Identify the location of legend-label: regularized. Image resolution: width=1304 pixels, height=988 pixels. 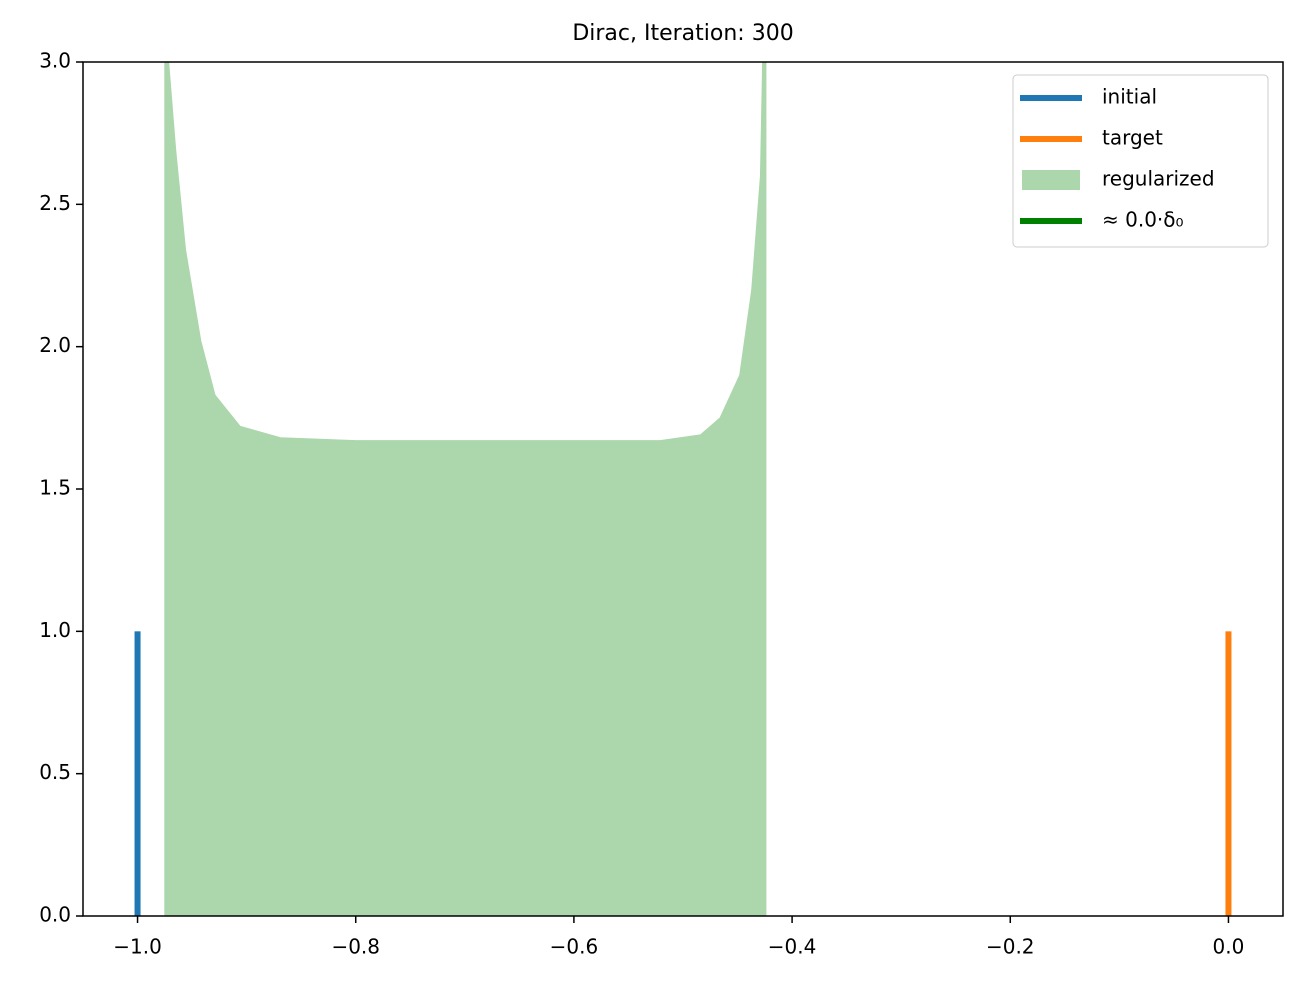
(1158, 179).